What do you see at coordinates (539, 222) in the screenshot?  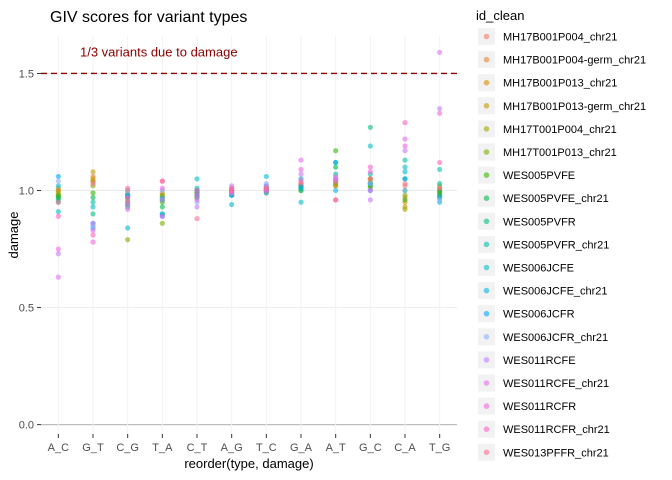 I see `legend-entry-label: WES005PVFR` at bounding box center [539, 222].